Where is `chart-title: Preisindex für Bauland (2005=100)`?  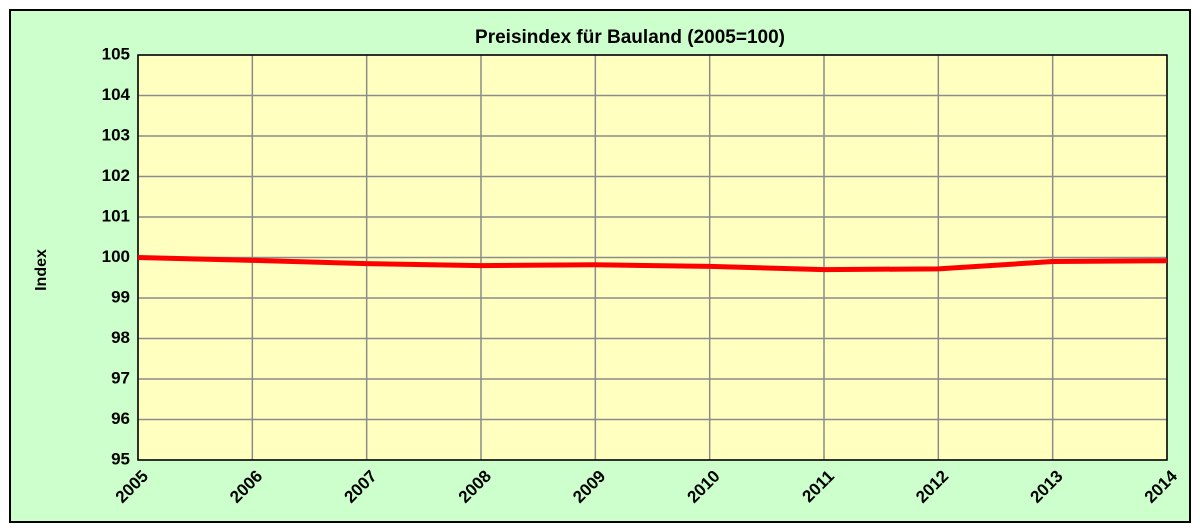
chart-title: Preisindex für Bauland (2005=100) is located at coordinates (630, 37).